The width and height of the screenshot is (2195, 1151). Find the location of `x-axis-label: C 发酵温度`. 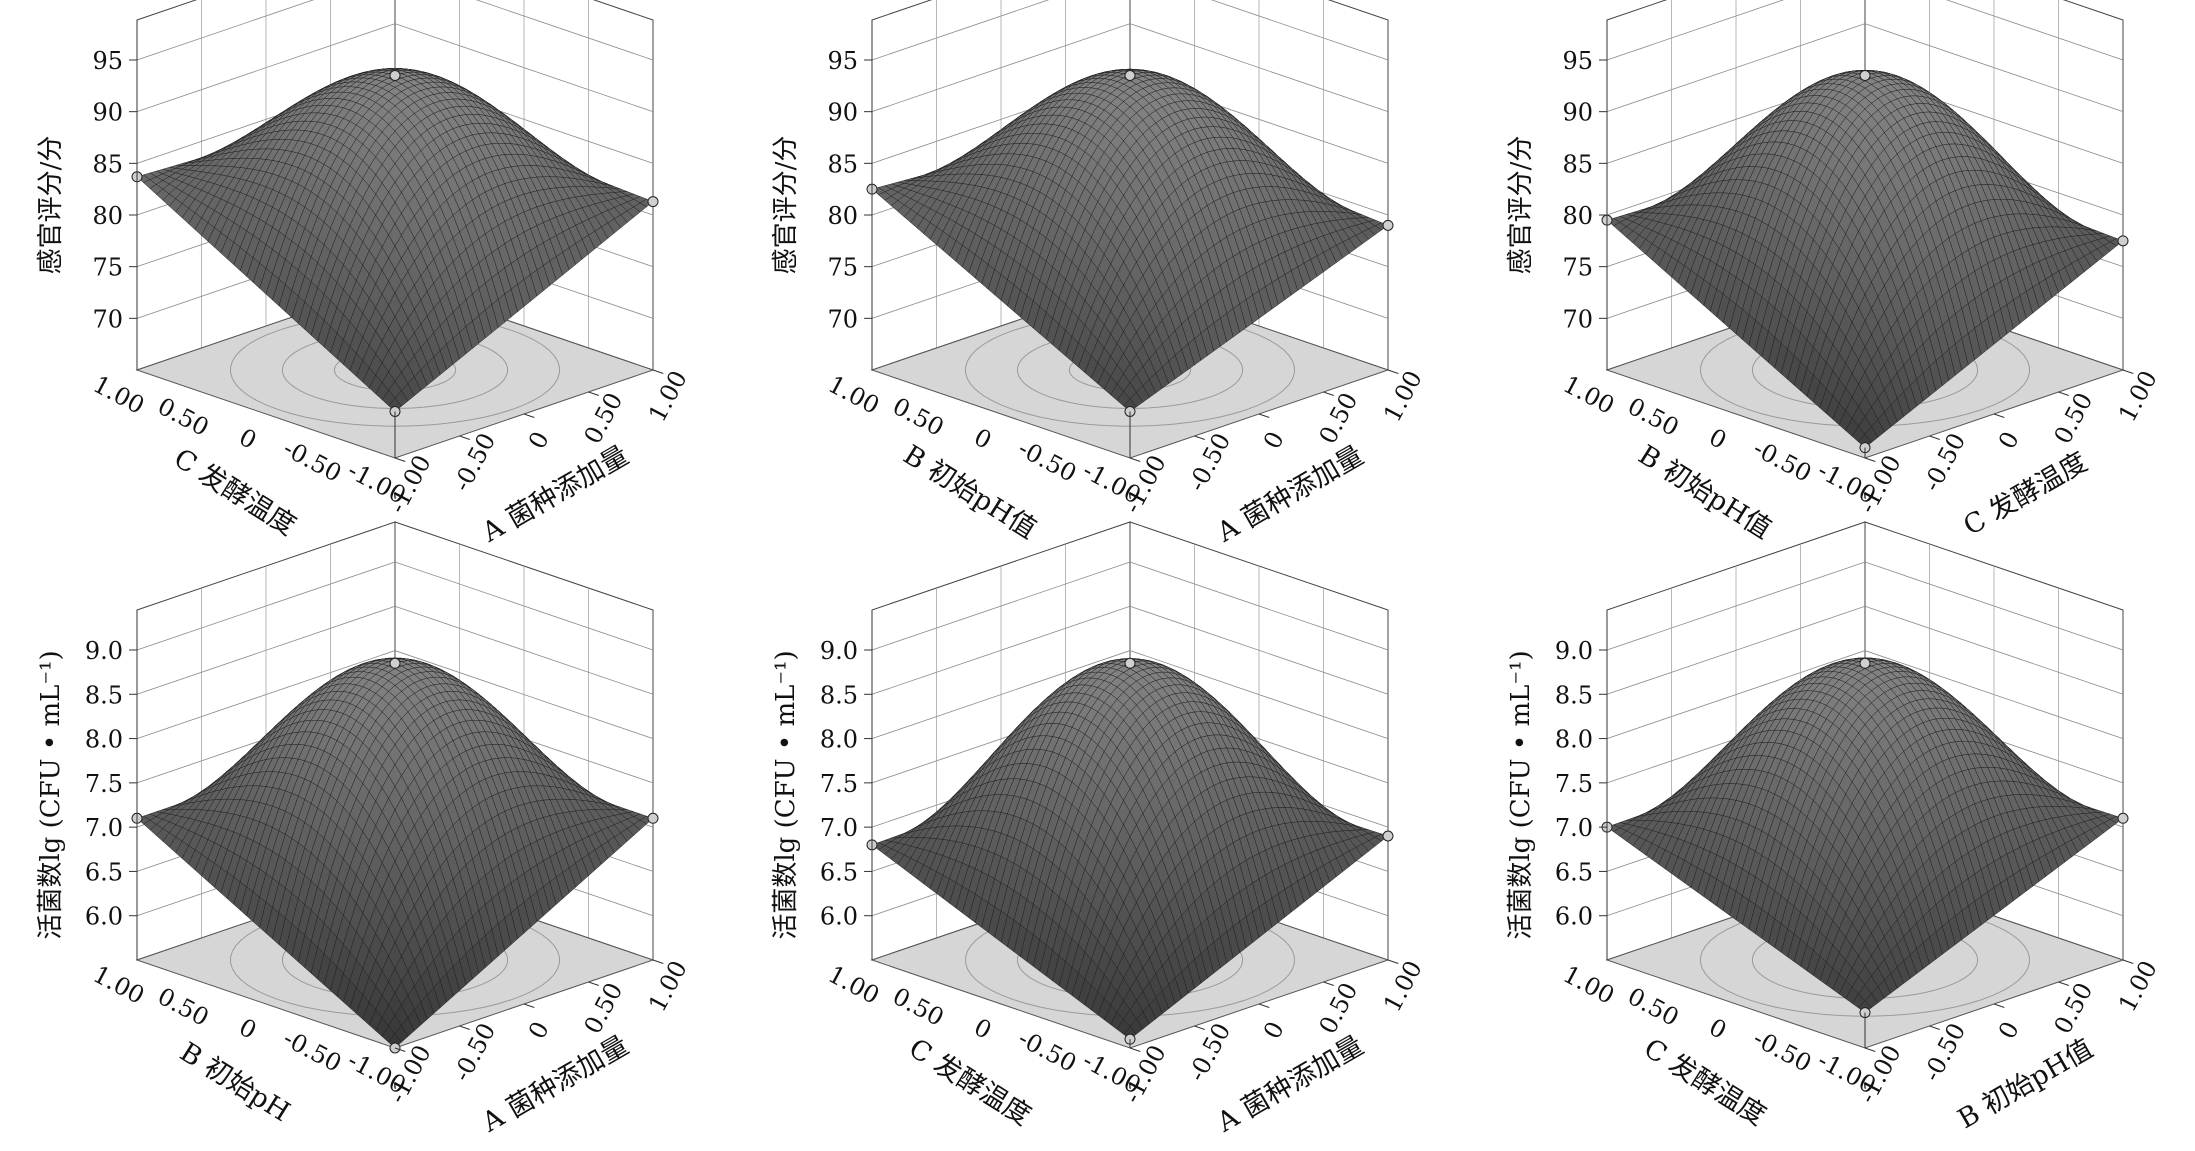

x-axis-label: C 发酵温度 is located at coordinates (2025, 494).